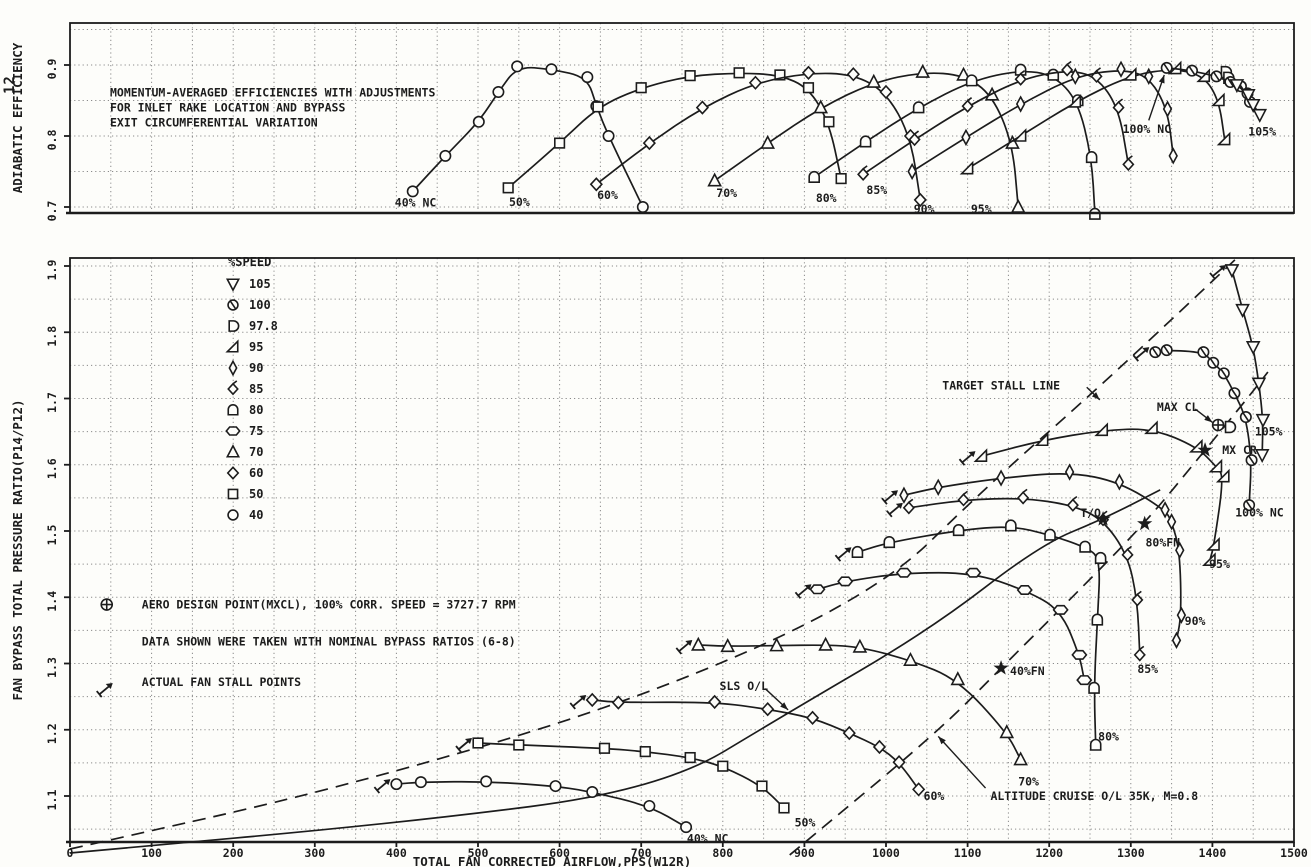 The image size is (1311, 867). Describe the element at coordinates (214, 123) in the screenshot. I see `note-line: EXIT CIRCUMFERENTIAL VARIATION` at that location.